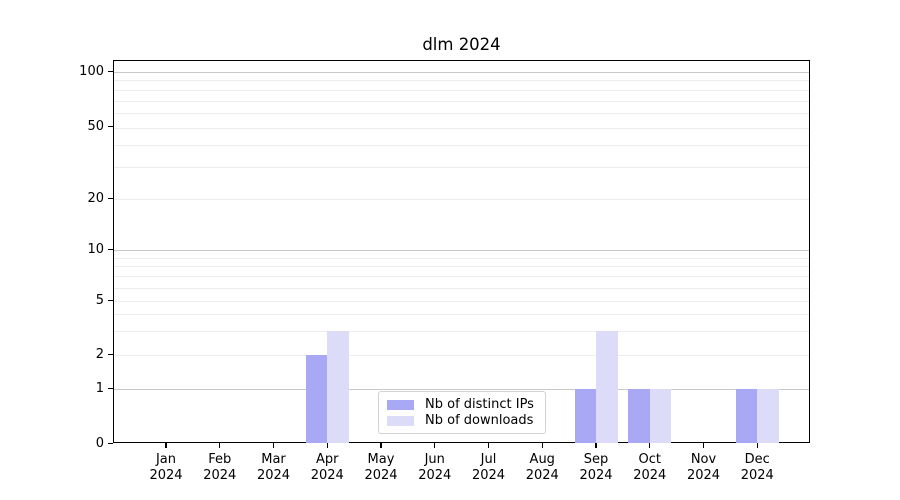  What do you see at coordinates (400, 421) in the screenshot?
I see `legend-swatch-downloads` at bounding box center [400, 421].